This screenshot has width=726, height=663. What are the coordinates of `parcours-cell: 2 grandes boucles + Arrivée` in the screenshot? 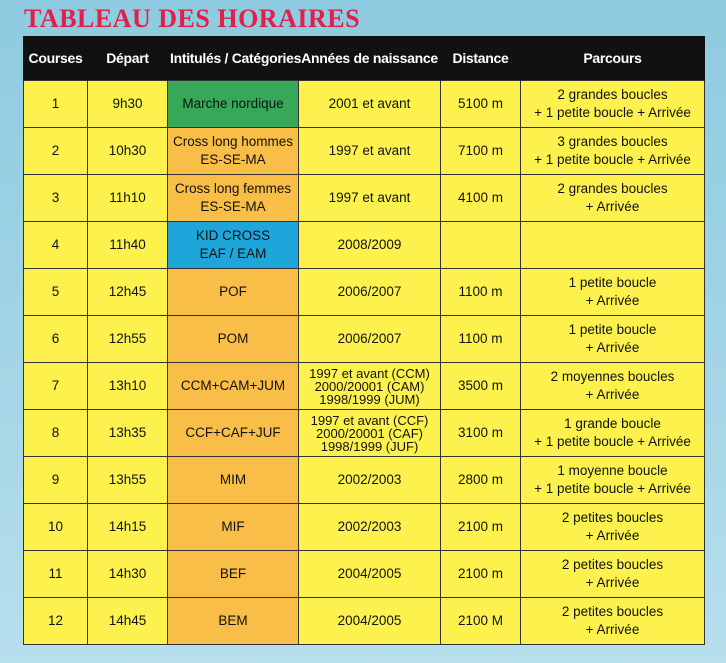 It's located at (612, 198).